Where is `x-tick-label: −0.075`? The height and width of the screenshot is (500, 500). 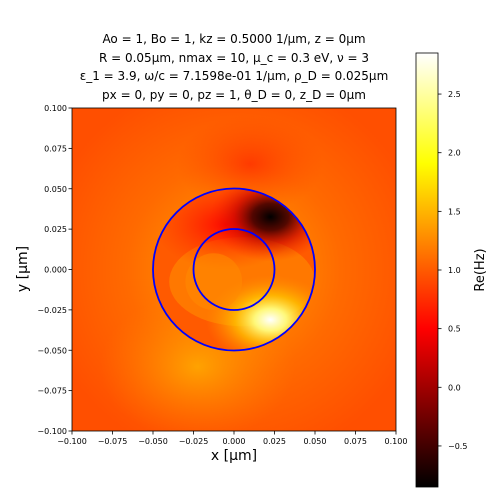
x-tick-label: −0.075 is located at coordinates (113, 441).